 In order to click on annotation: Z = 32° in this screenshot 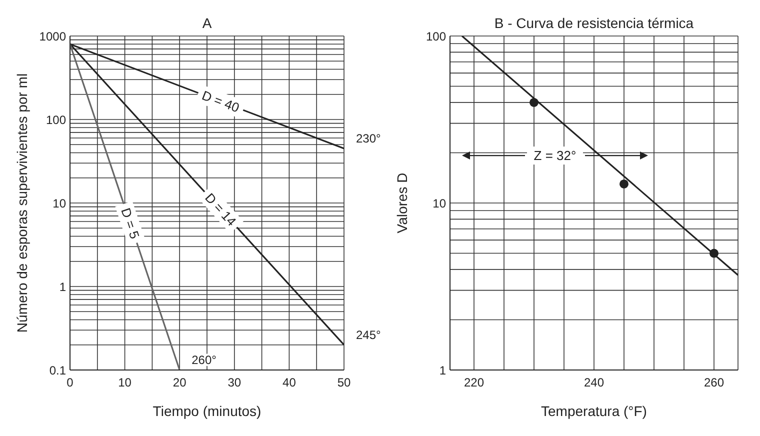, I will do `click(555, 156)`.